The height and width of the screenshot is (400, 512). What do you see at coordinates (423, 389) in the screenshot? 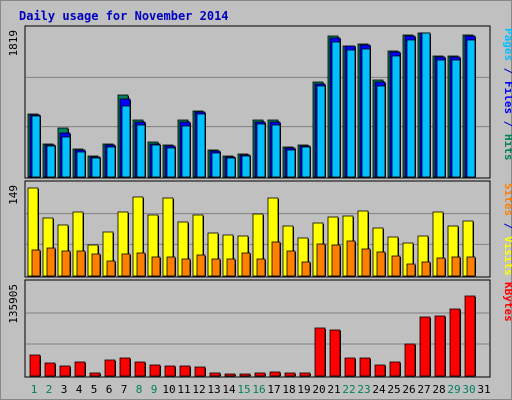
I see `x-tick-label: 27` at bounding box center [423, 389].